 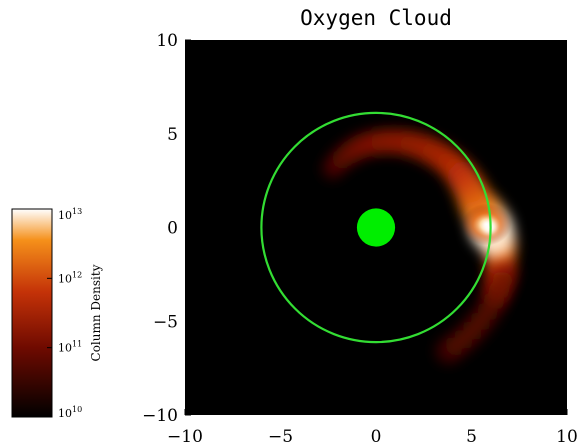 I want to click on y-tick-label: −10, so click(x=160, y=416).